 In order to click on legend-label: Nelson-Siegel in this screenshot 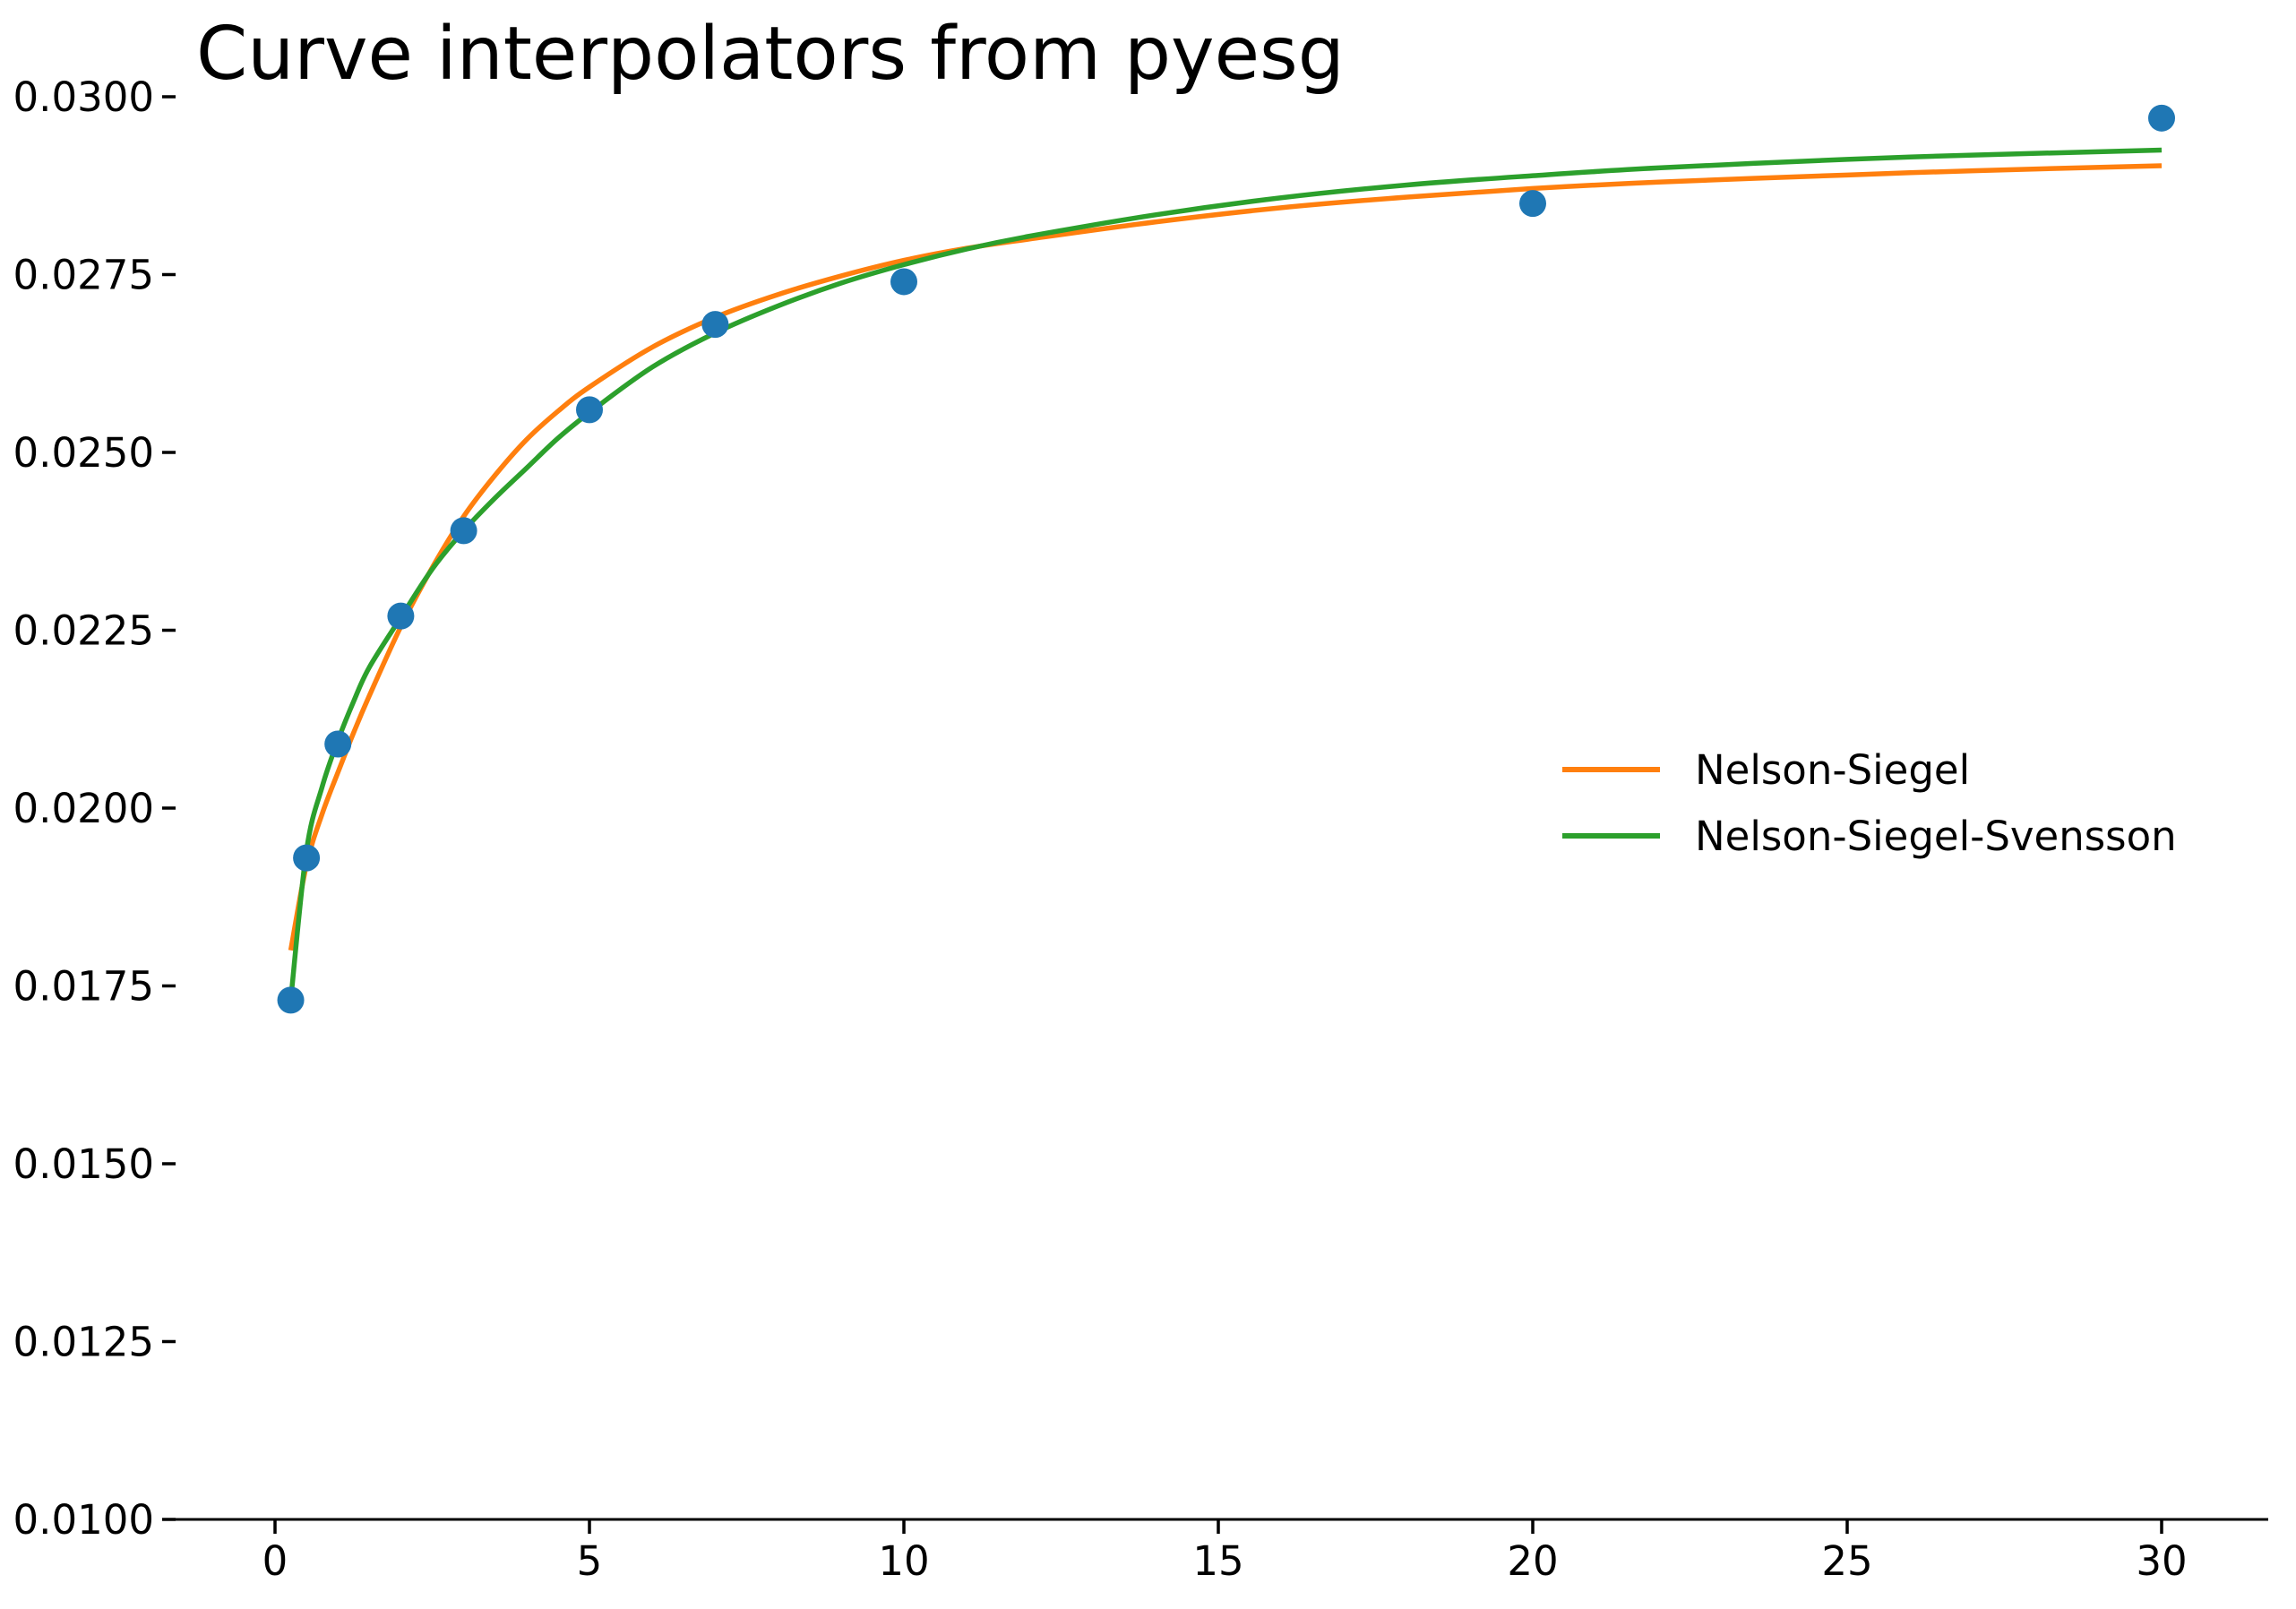, I will do `click(1832, 770)`.